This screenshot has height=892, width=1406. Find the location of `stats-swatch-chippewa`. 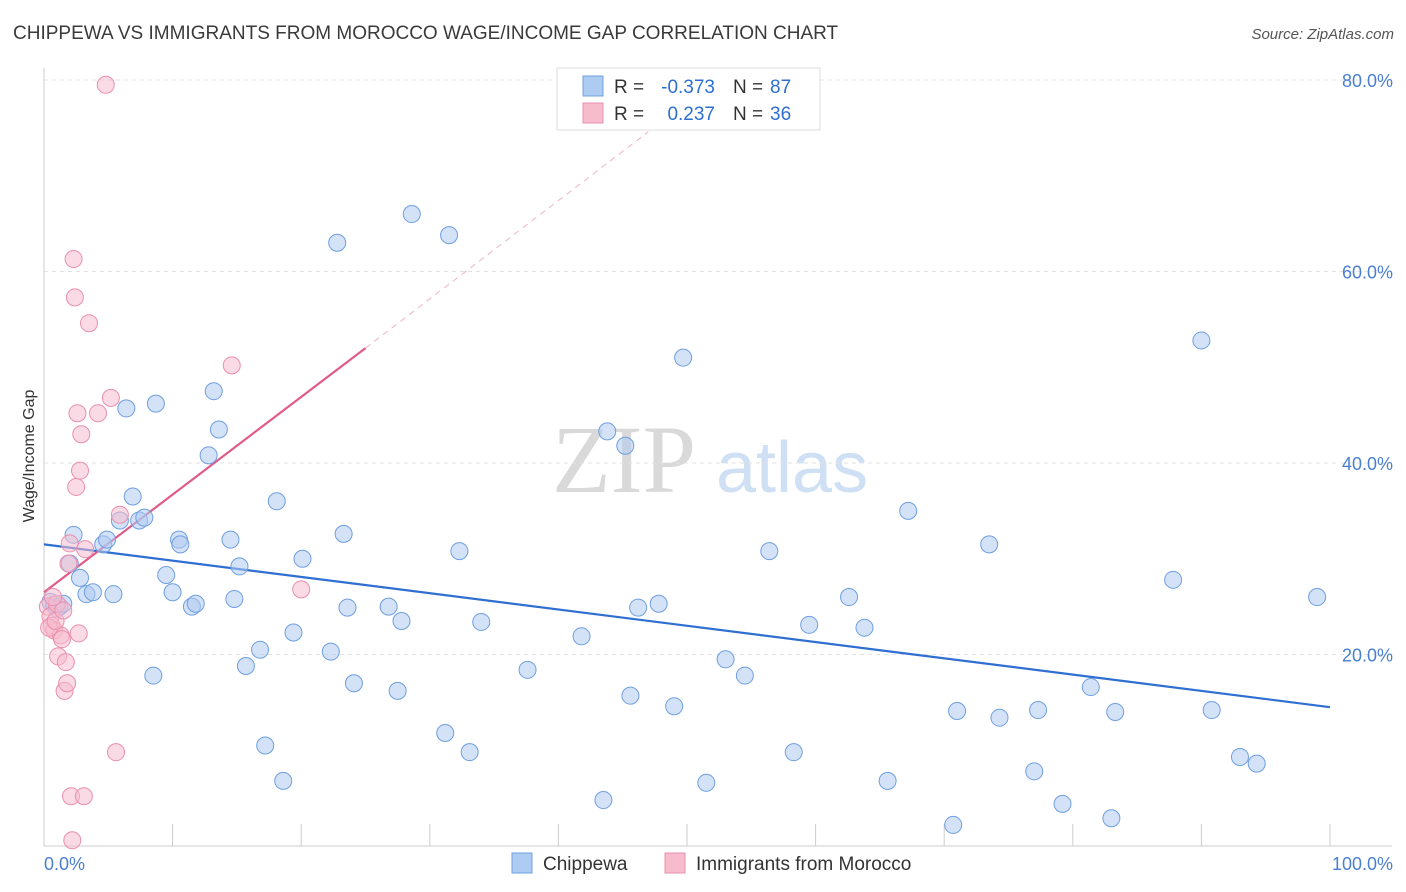

stats-swatch-chippewa is located at coordinates (593, 86).